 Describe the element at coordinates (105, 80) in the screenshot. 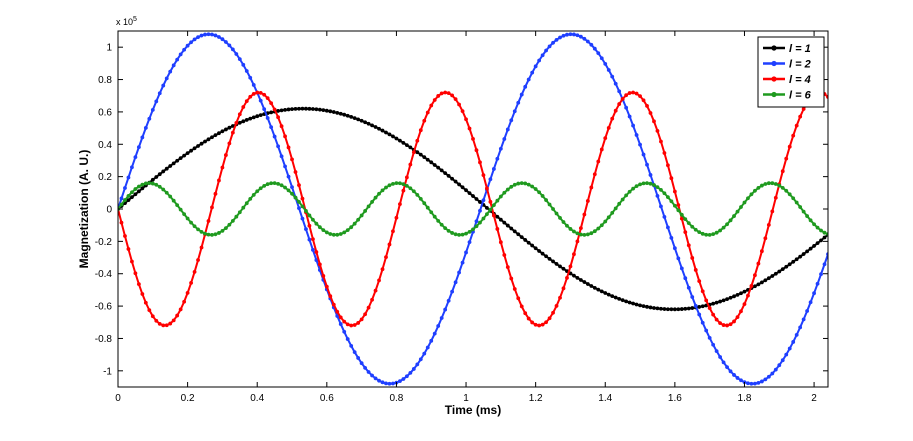

I see `y-tick-label: 0.8` at that location.